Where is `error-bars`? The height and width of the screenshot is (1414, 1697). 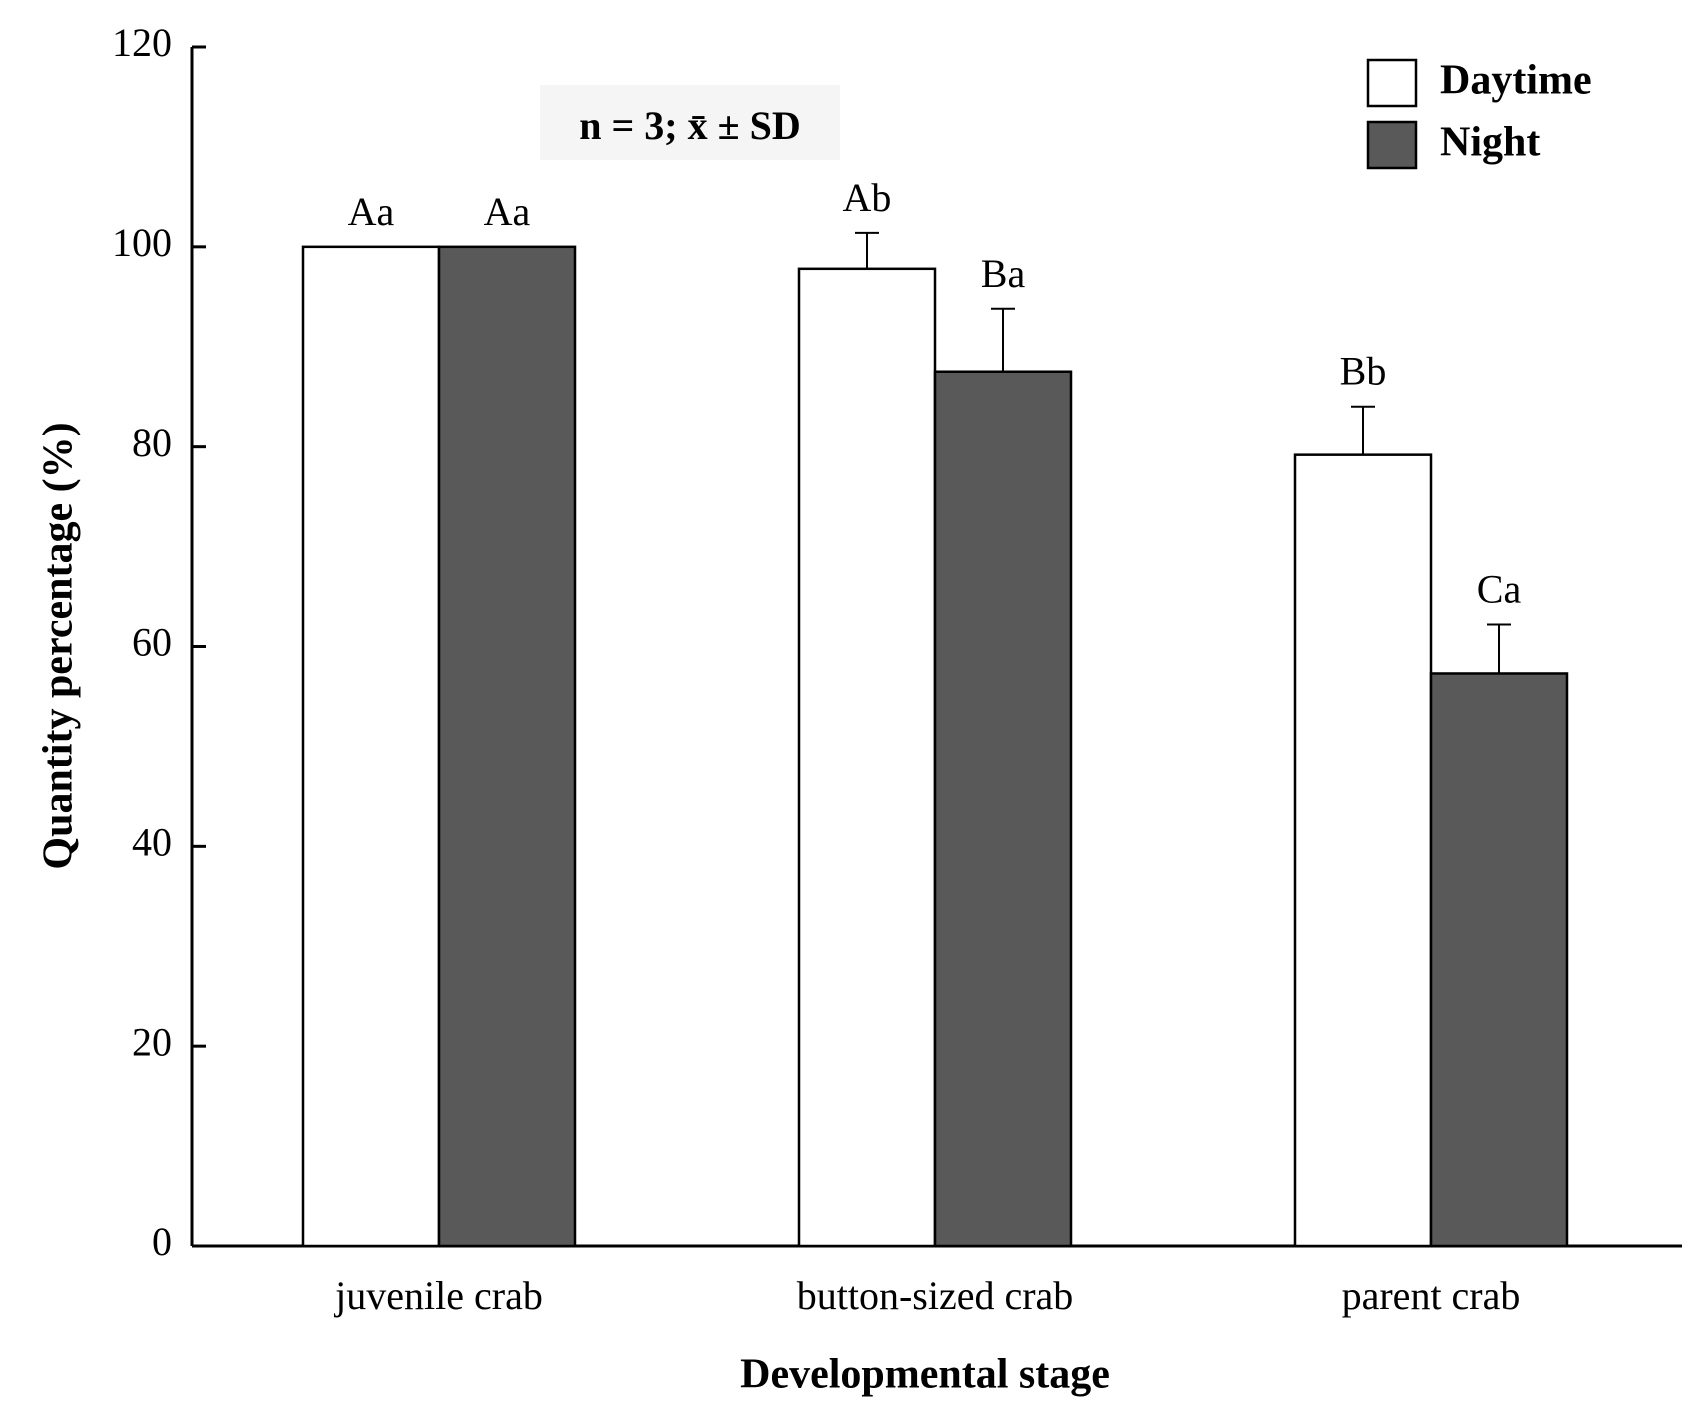 error-bars is located at coordinates (1183, 452).